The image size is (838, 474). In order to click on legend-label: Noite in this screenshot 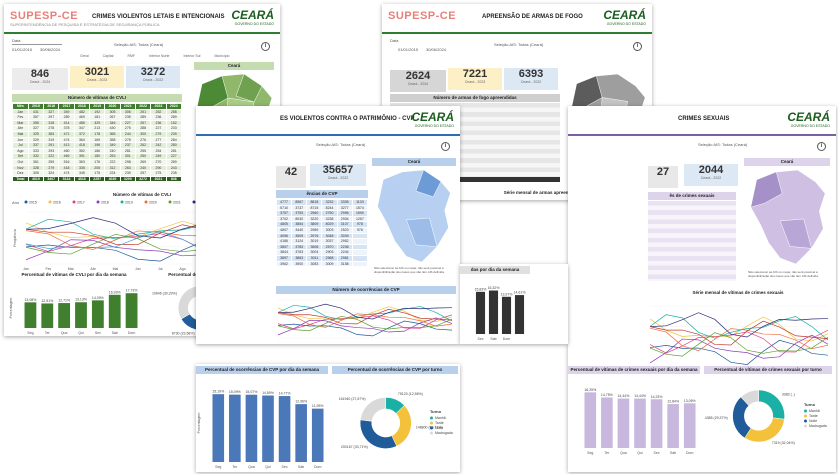, I will do `click(813, 421)`.